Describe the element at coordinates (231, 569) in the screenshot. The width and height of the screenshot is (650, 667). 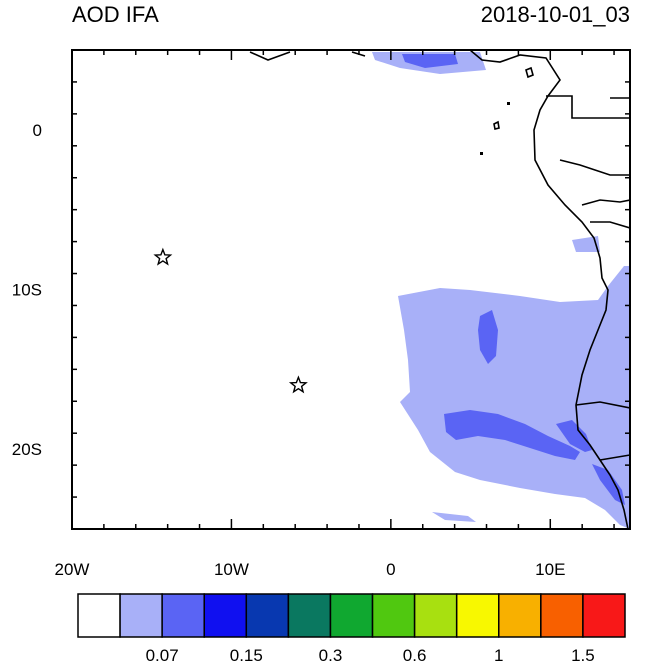
I see `x-tick-label: 10W` at that location.